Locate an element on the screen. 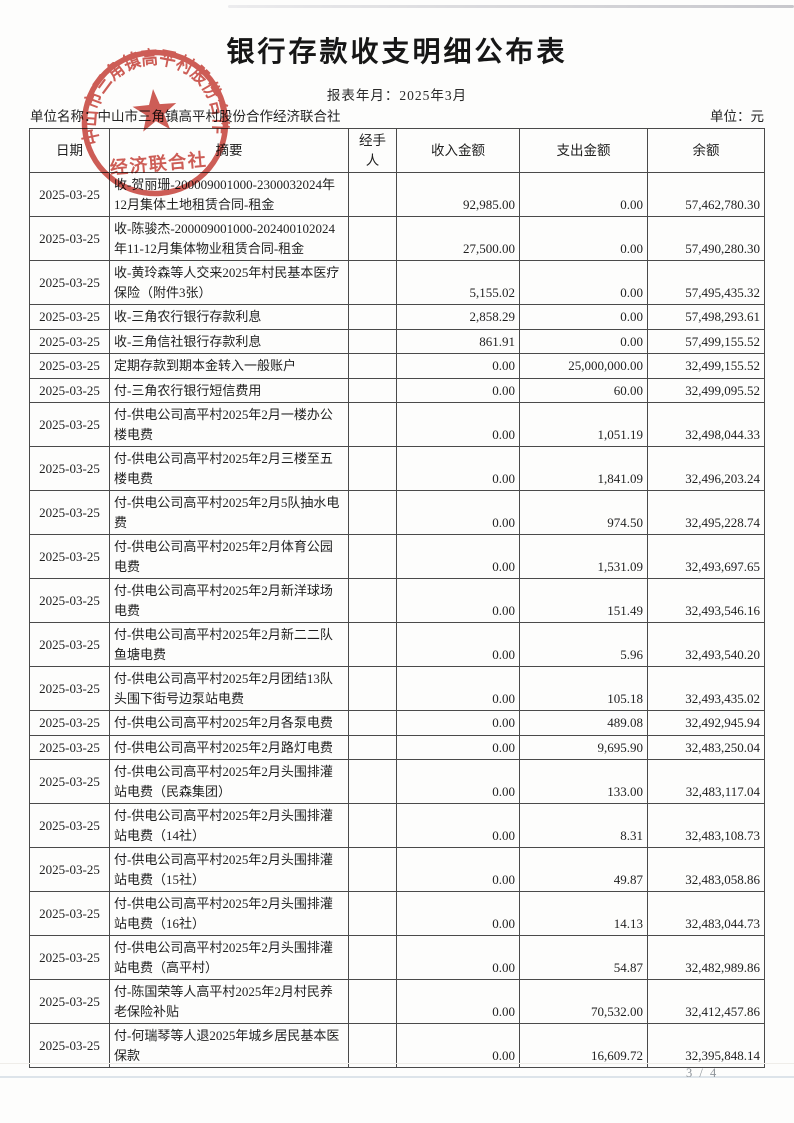  col-header-date: 日期 is located at coordinates (69, 150).